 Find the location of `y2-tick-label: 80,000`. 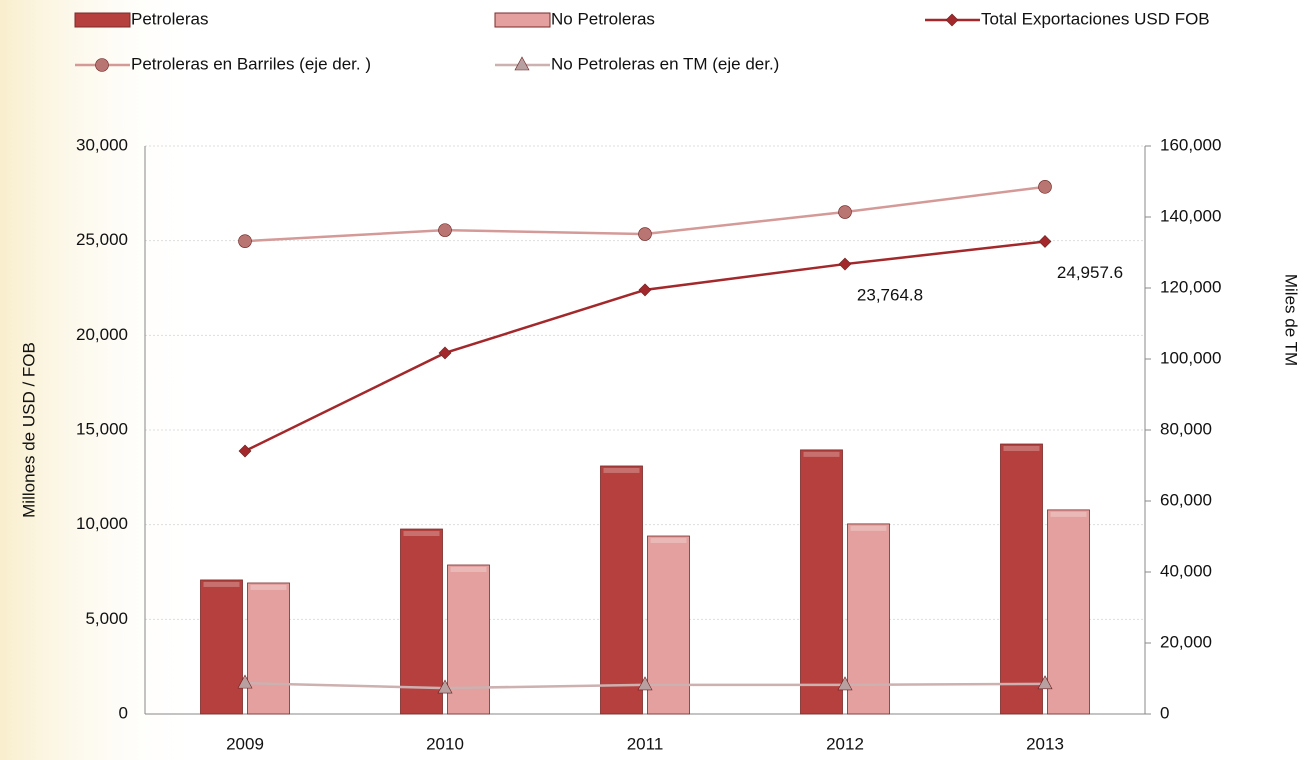

y2-tick-label: 80,000 is located at coordinates (1186, 428).